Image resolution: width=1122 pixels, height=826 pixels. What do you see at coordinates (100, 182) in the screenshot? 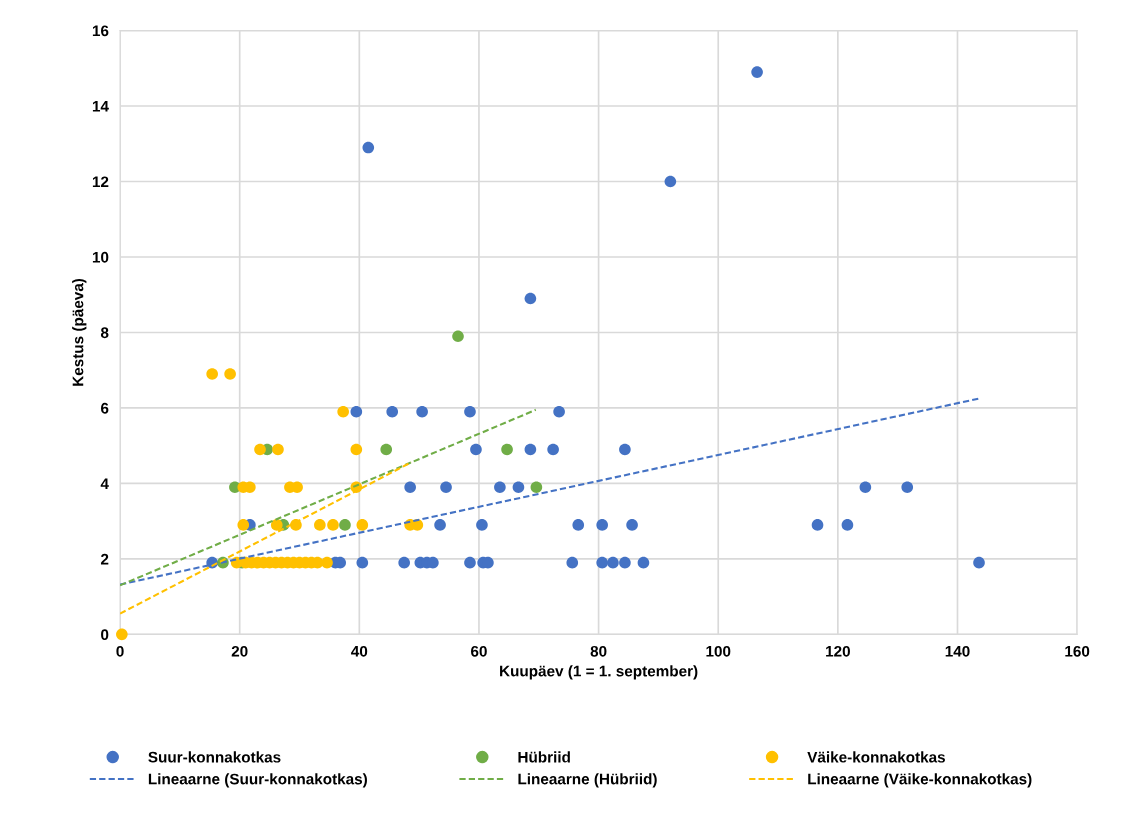
I see `y-tick-label: 12` at bounding box center [100, 182].